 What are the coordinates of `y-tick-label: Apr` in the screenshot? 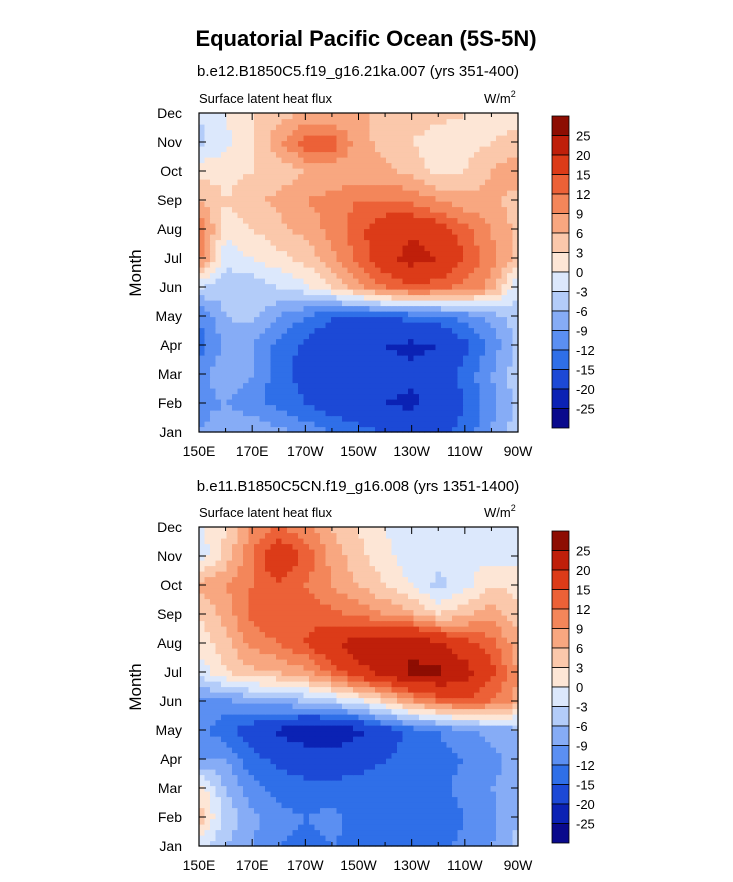 It's located at (171, 345).